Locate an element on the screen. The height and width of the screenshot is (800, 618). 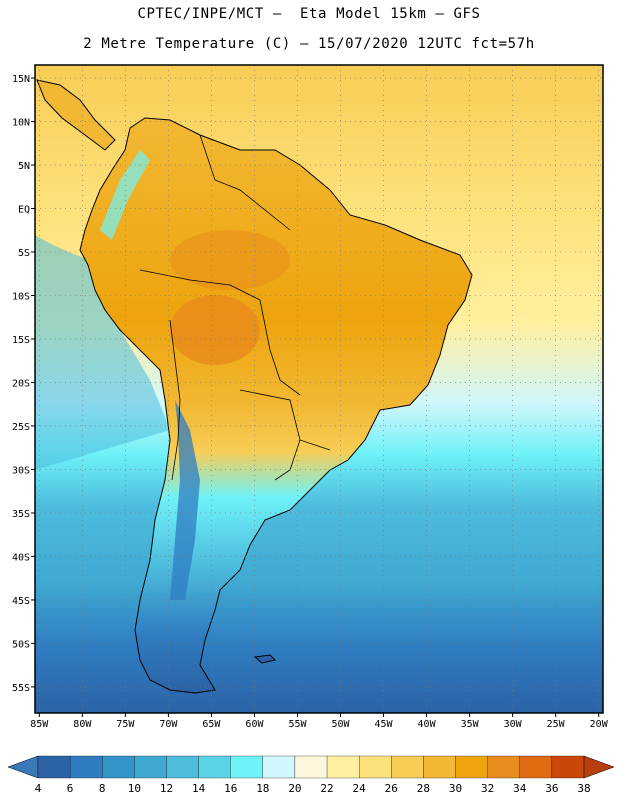
legend-label: 14 is located at coordinates (199, 788).